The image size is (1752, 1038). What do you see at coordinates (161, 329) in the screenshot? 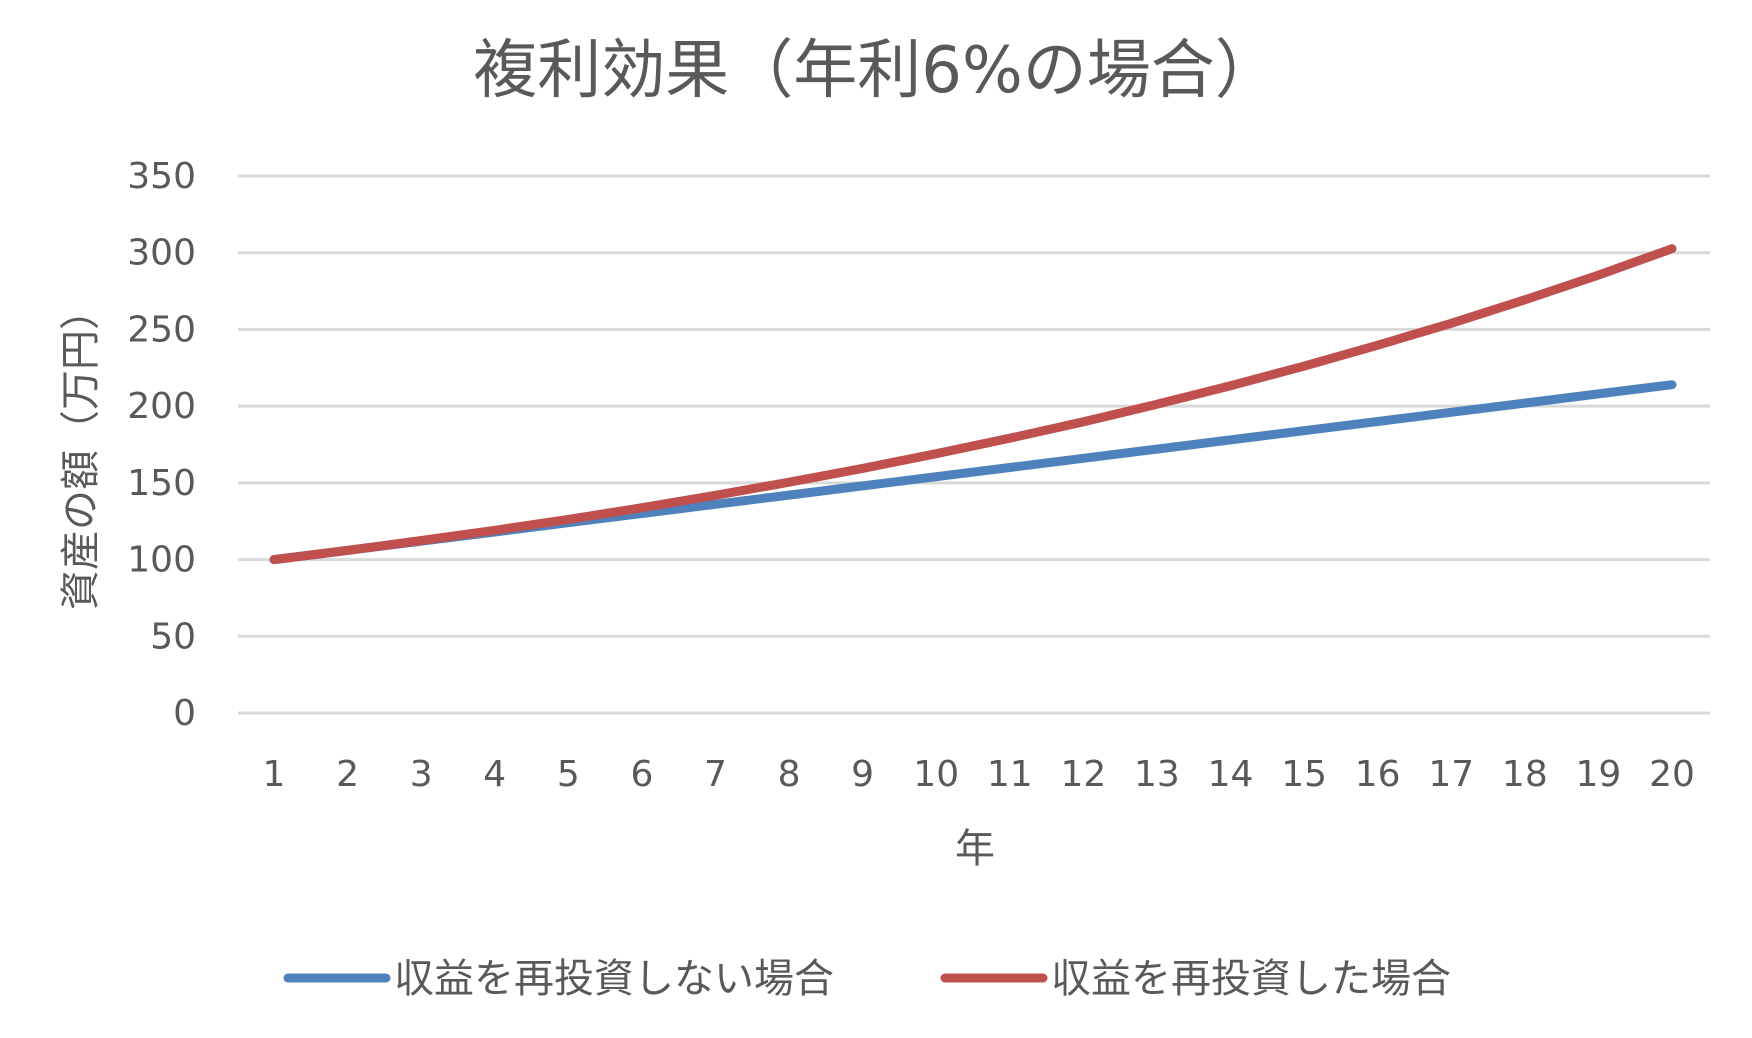
I see `y-tick-label: 250` at bounding box center [161, 329].